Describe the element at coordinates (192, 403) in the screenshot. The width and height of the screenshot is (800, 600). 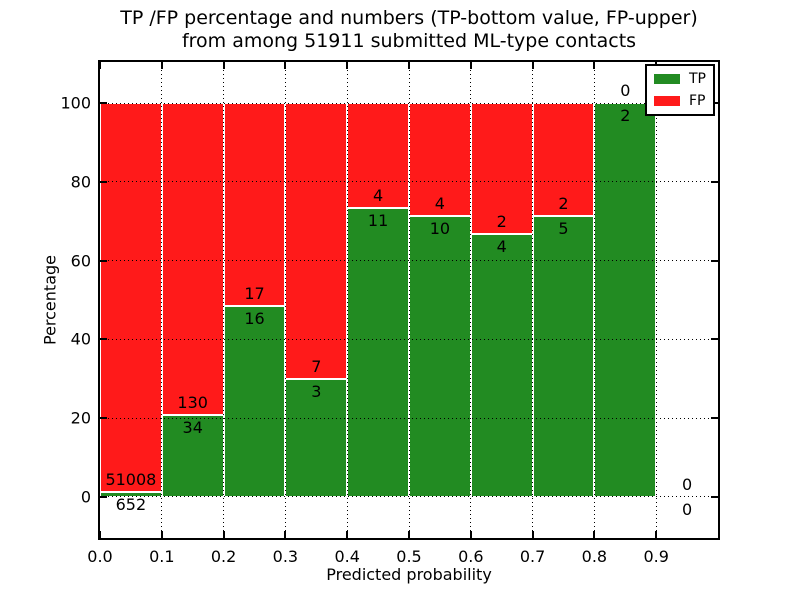
I see `fp-count-label-0.1-0.2: 130` at that location.